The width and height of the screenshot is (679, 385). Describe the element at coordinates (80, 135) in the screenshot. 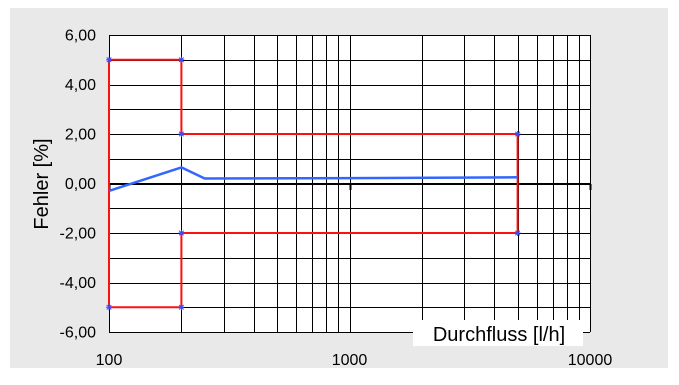

I see `y-tick-label: 2,00` at that location.